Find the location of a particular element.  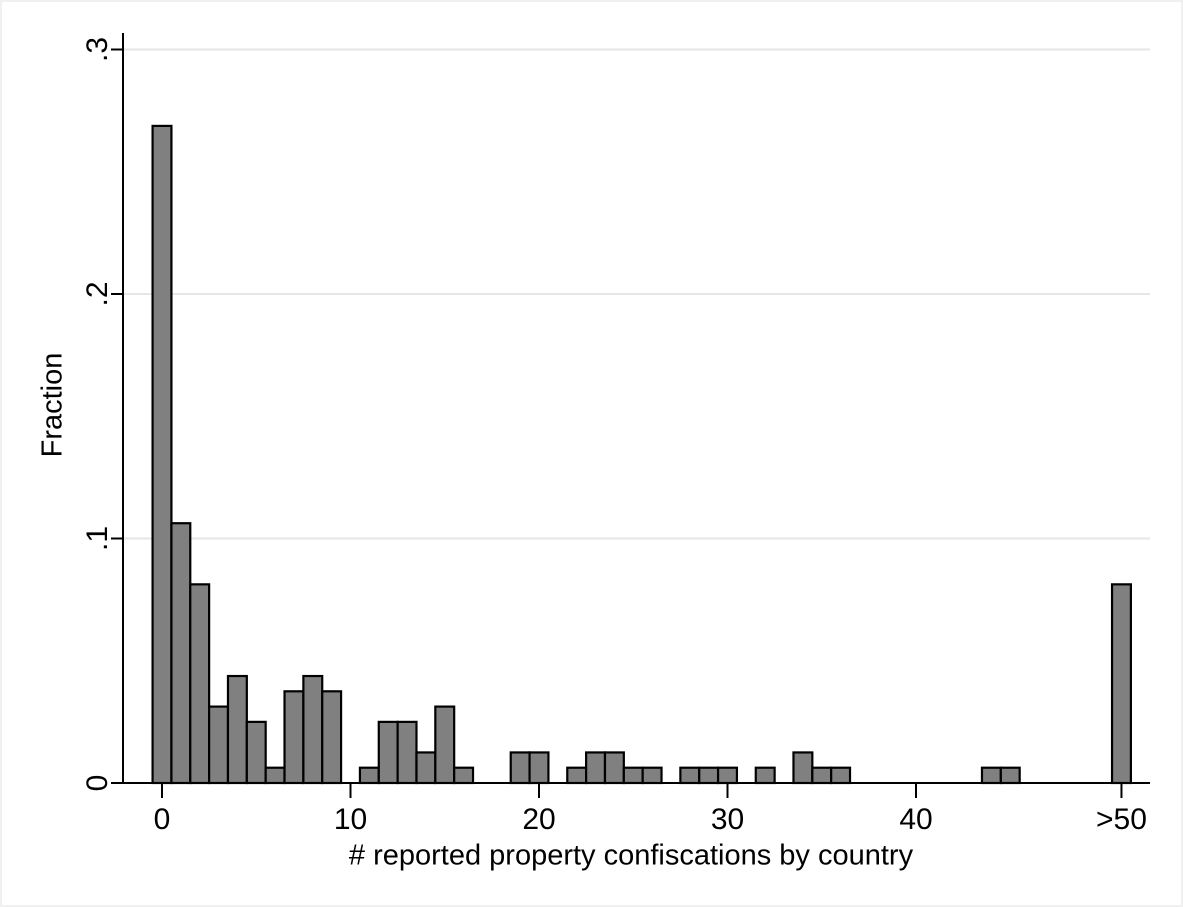

x-tick-label: 30 is located at coordinates (727, 819).